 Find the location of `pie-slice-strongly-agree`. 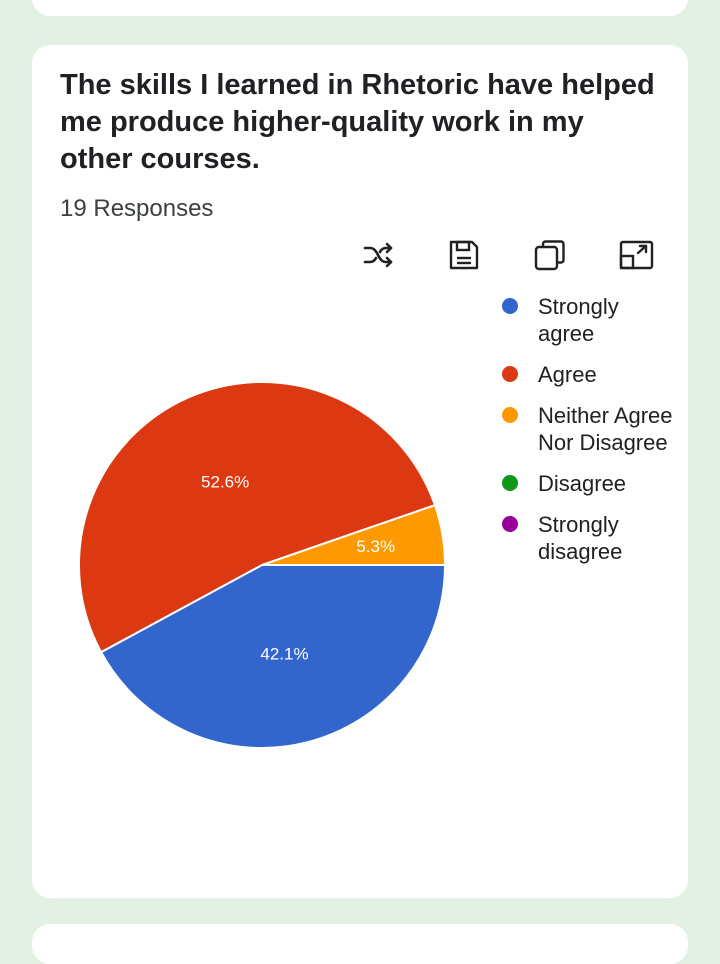

pie-slice-strongly-agree is located at coordinates (273, 656).